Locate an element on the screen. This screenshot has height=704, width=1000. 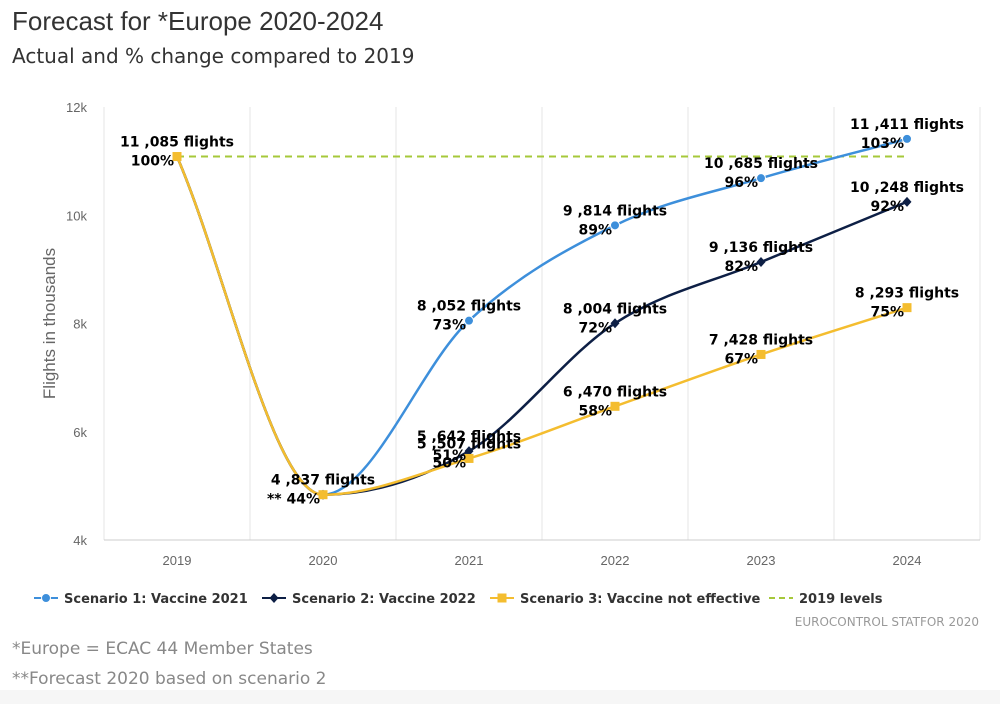
point-scenario-2-vaccine-2022-2022 is located at coordinates (615, 323).